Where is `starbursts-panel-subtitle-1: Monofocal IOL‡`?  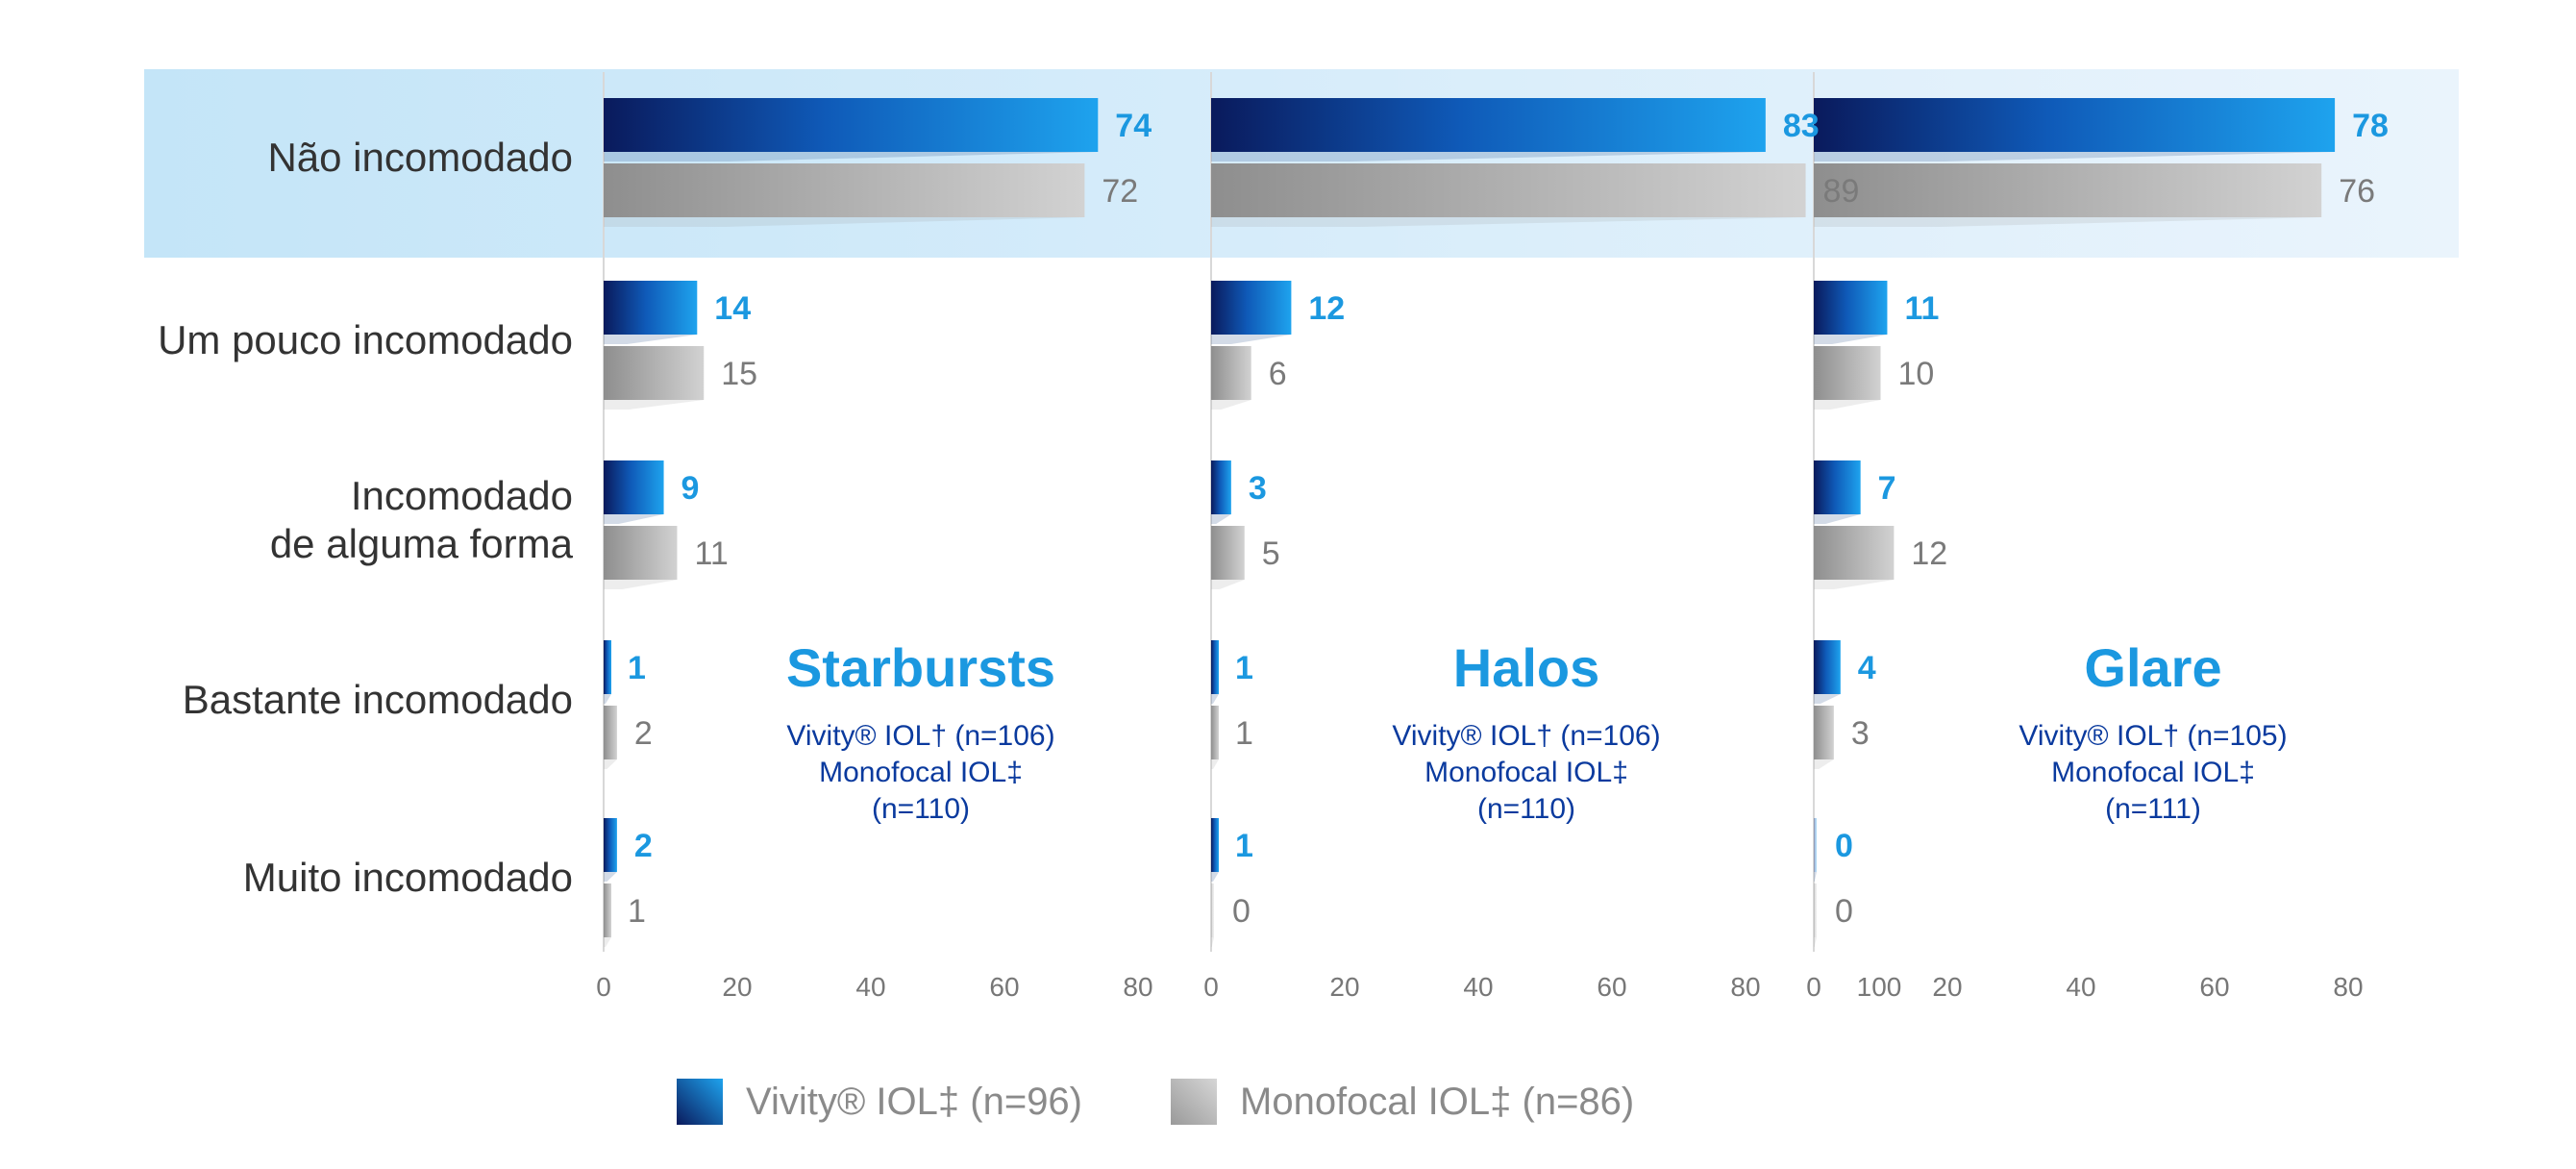 starbursts-panel-subtitle-1: Monofocal IOL‡ is located at coordinates (921, 773).